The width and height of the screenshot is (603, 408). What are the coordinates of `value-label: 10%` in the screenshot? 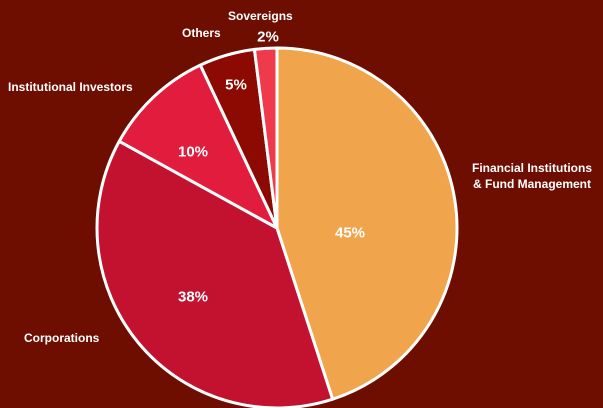 It's located at (193, 152).